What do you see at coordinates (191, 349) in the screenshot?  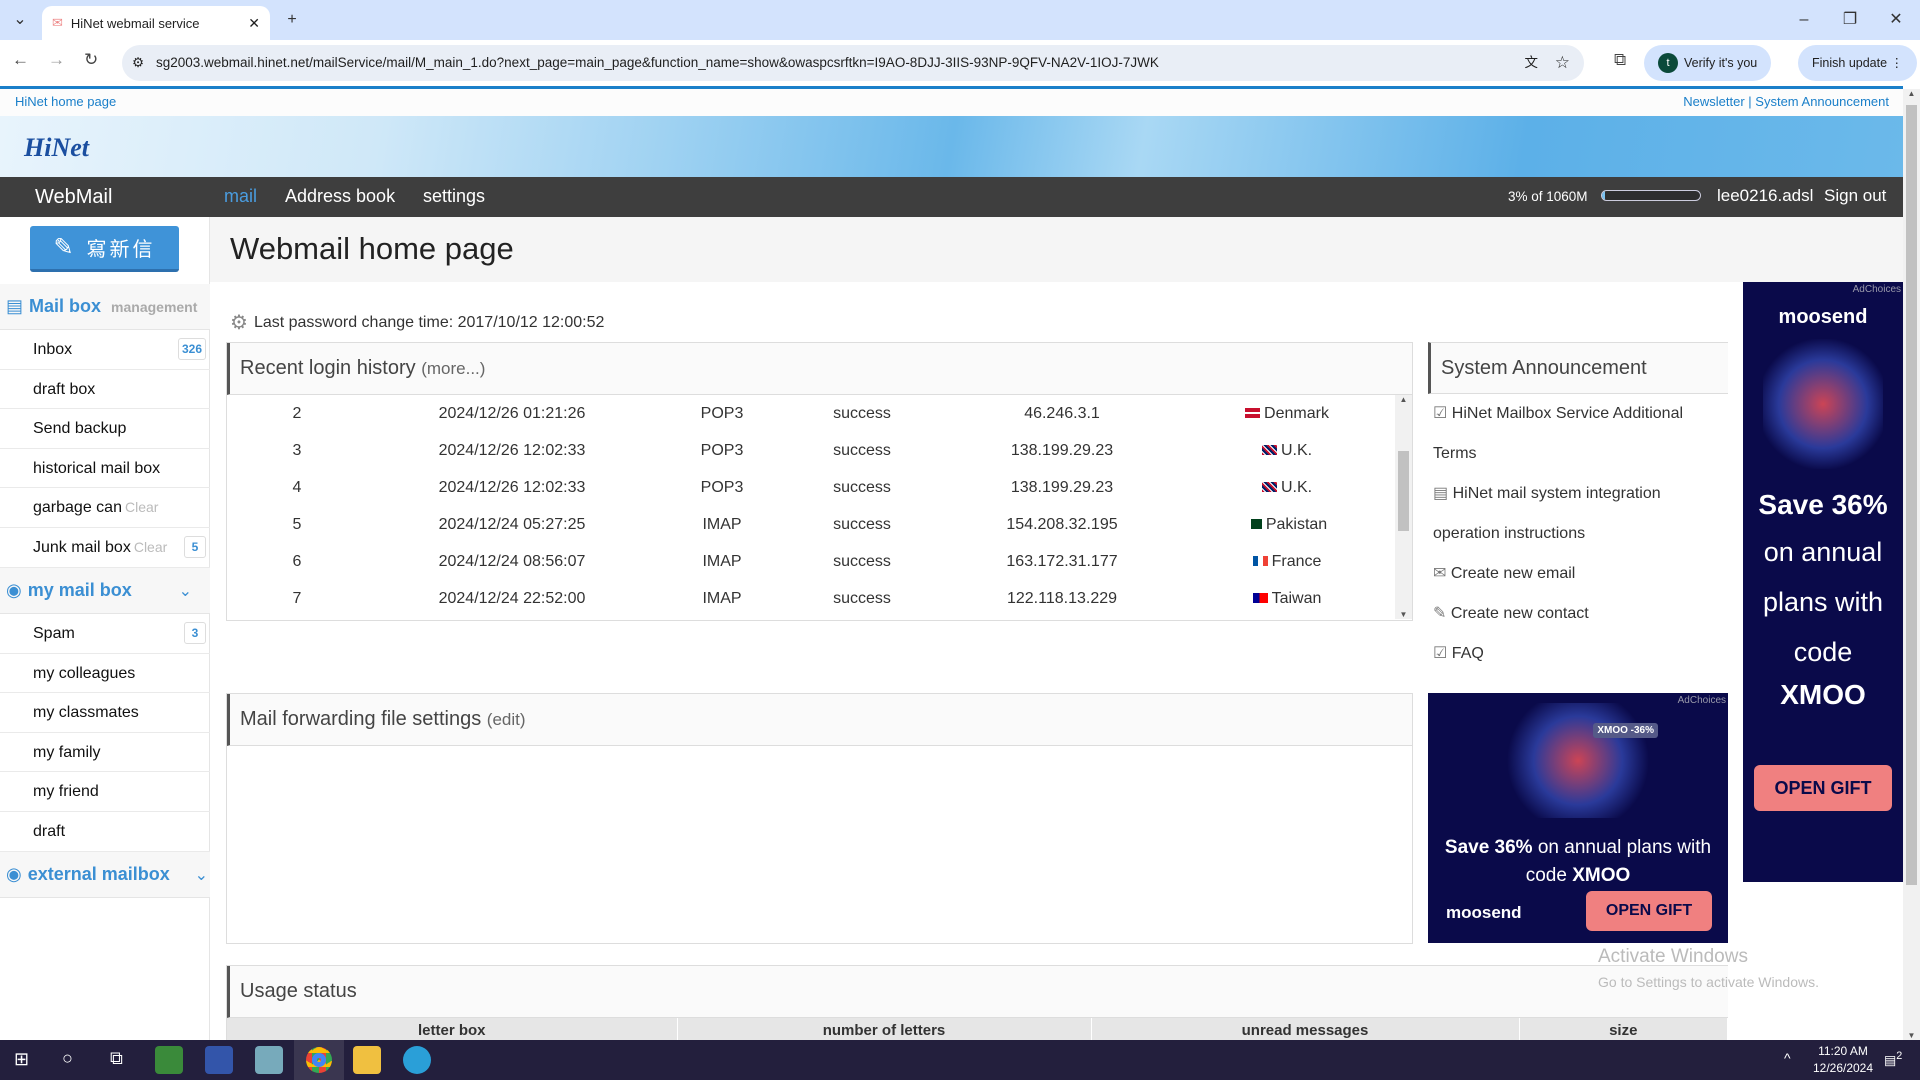 I see `unread-count-badge: 326` at bounding box center [191, 349].